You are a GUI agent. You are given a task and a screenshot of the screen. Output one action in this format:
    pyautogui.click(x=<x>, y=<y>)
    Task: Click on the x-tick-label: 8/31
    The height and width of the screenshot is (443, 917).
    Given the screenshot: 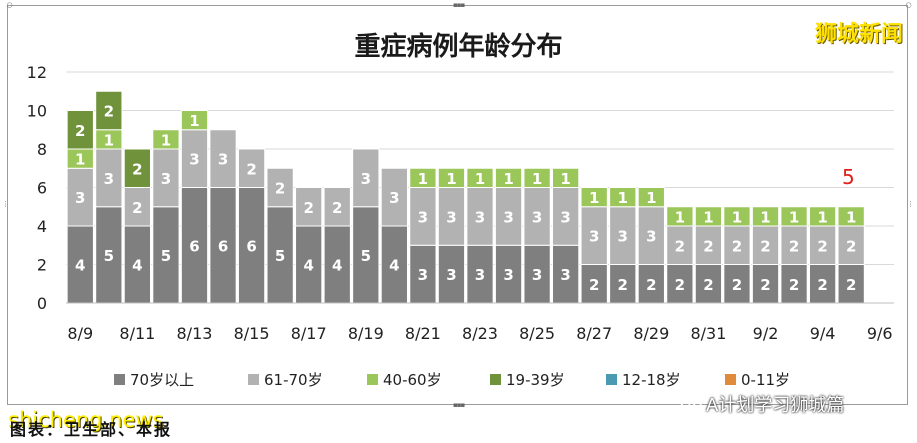 What is the action you would take?
    pyautogui.click(x=708, y=333)
    